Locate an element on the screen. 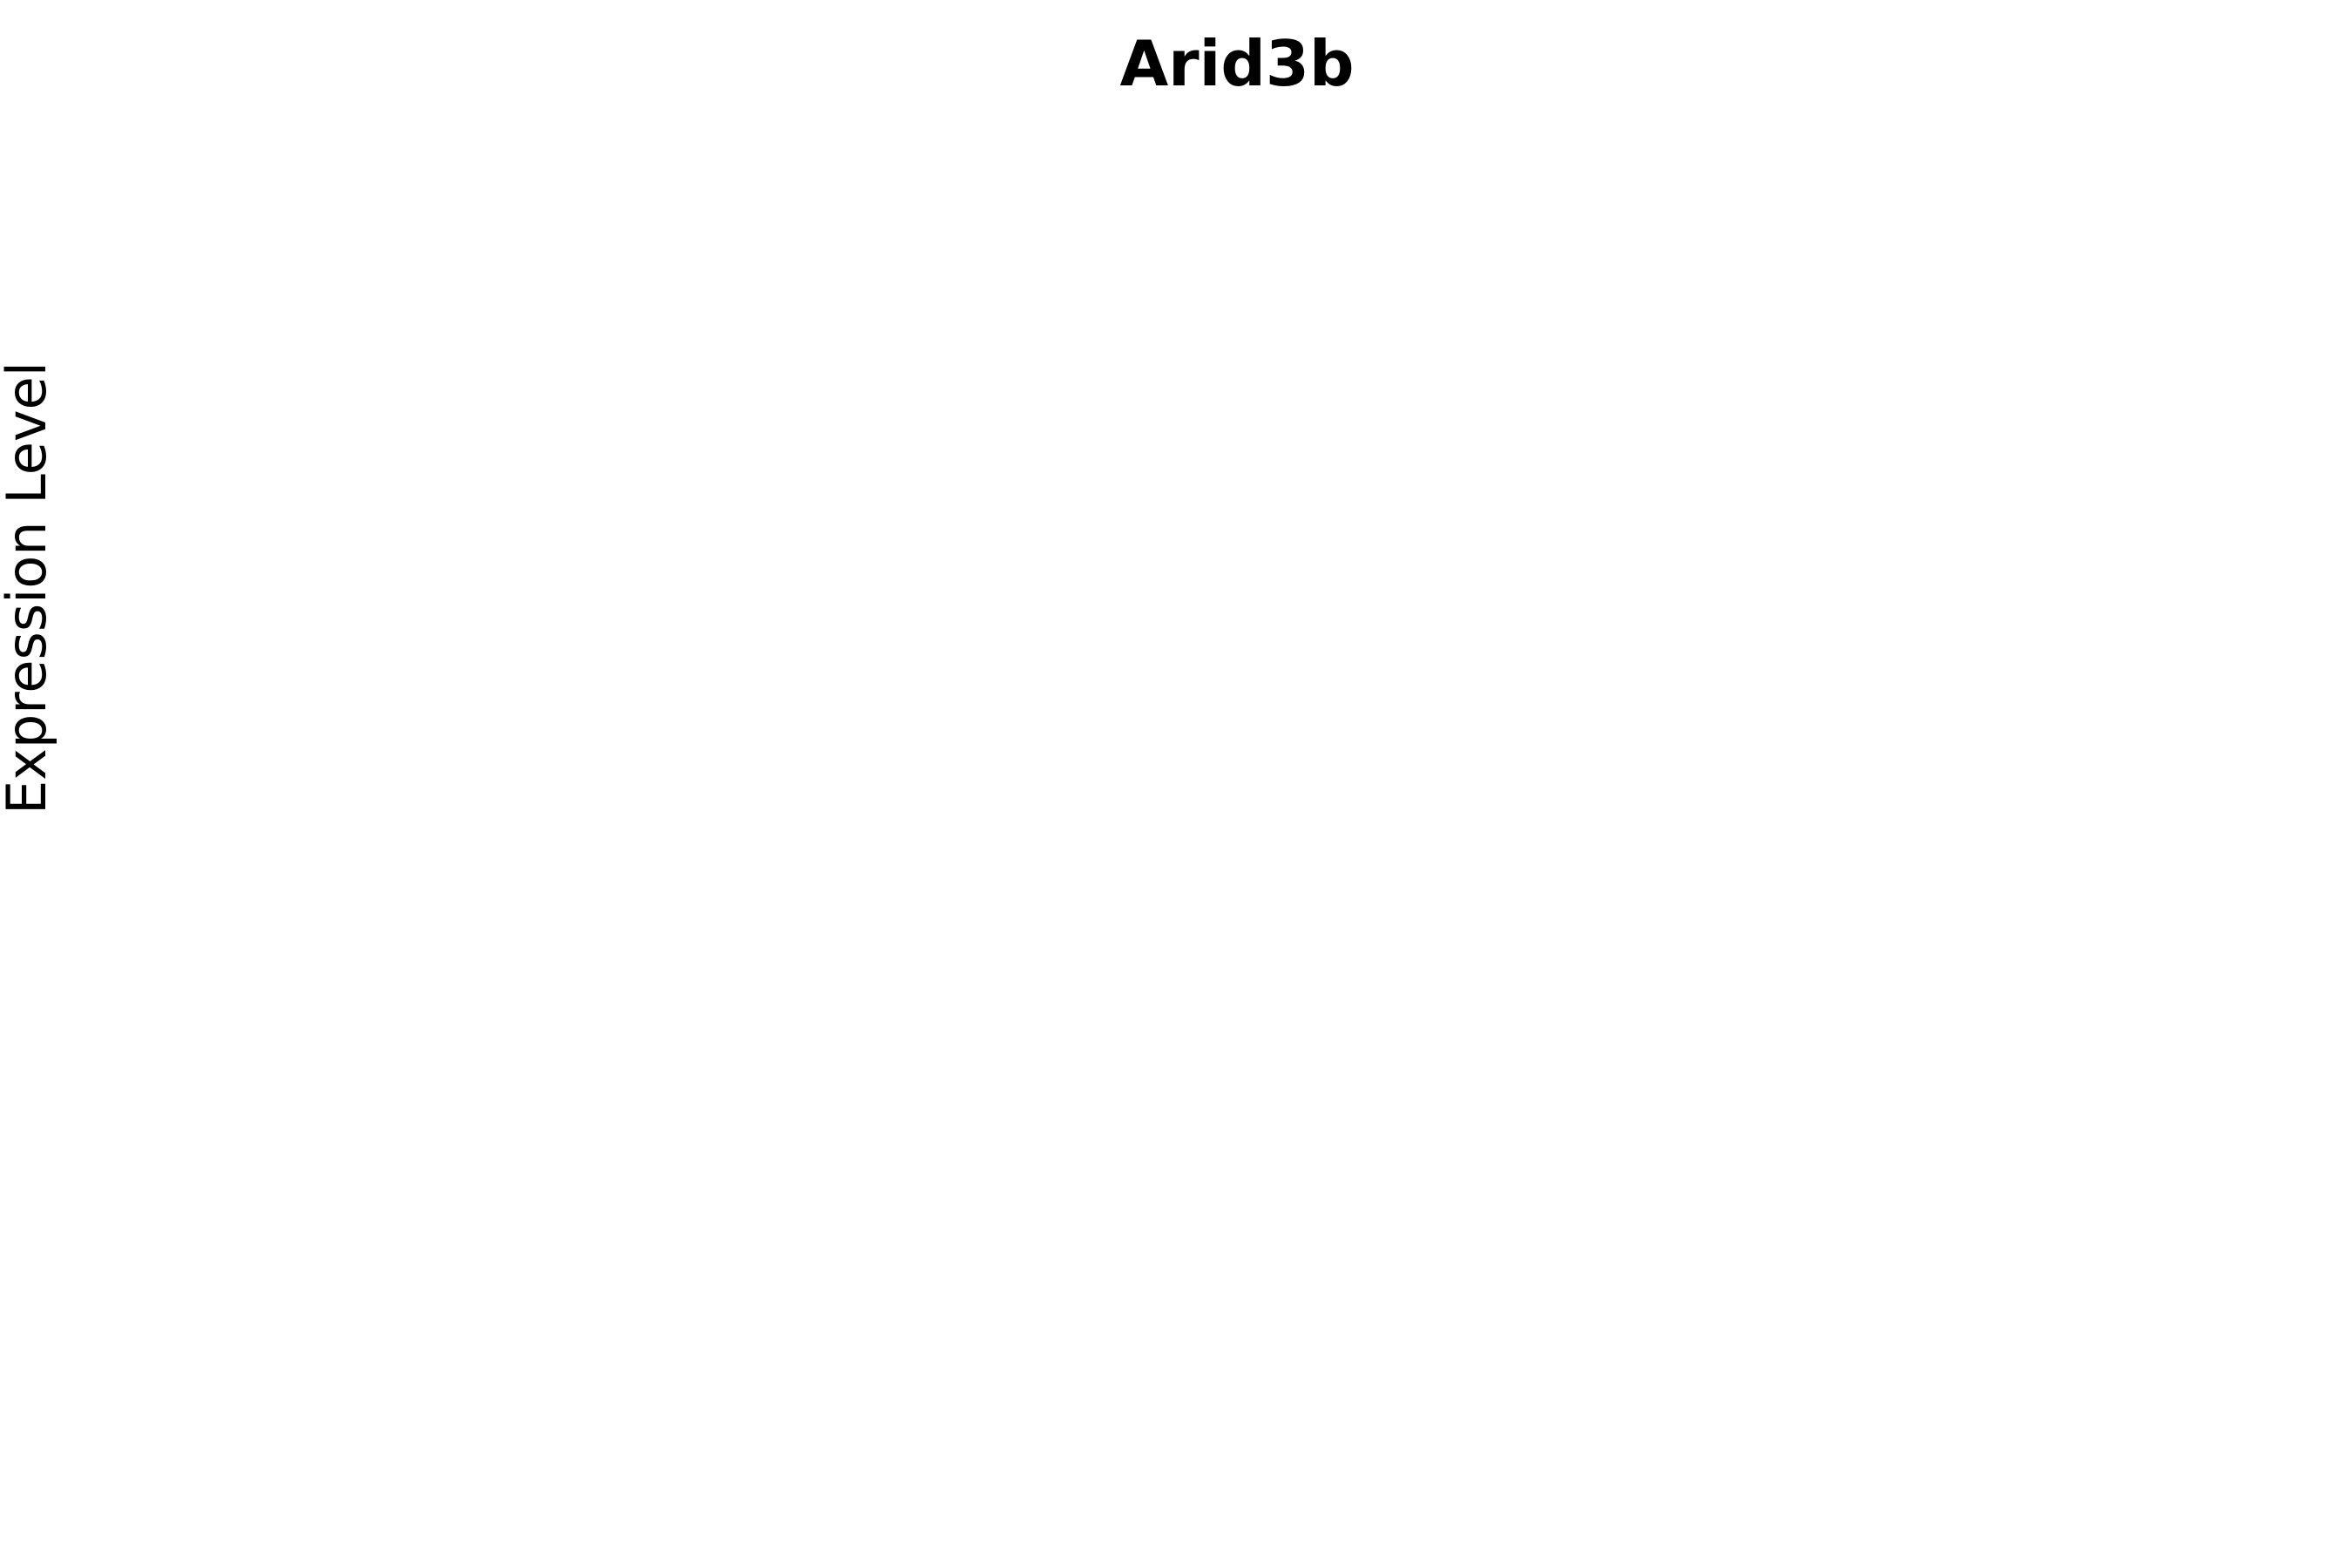 The width and height of the screenshot is (2352, 1568). chart-title: Arid3b is located at coordinates (1236, 64).